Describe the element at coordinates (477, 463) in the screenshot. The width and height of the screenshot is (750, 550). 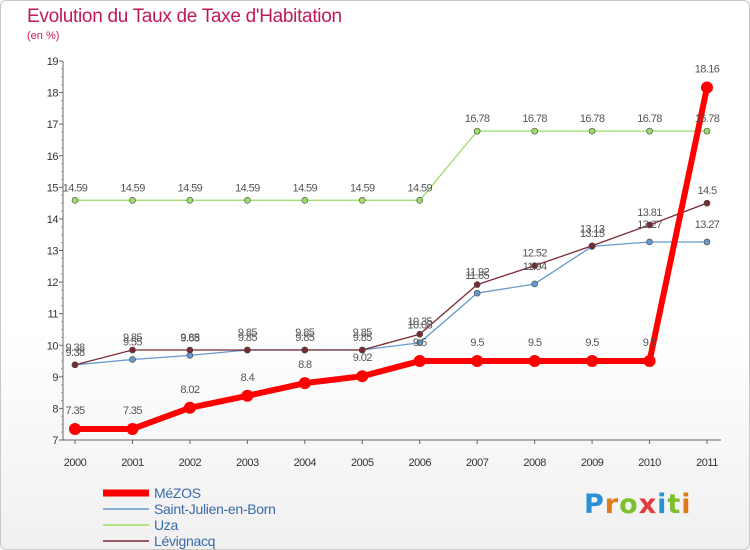
I see `x-tick-label: 2007` at that location.